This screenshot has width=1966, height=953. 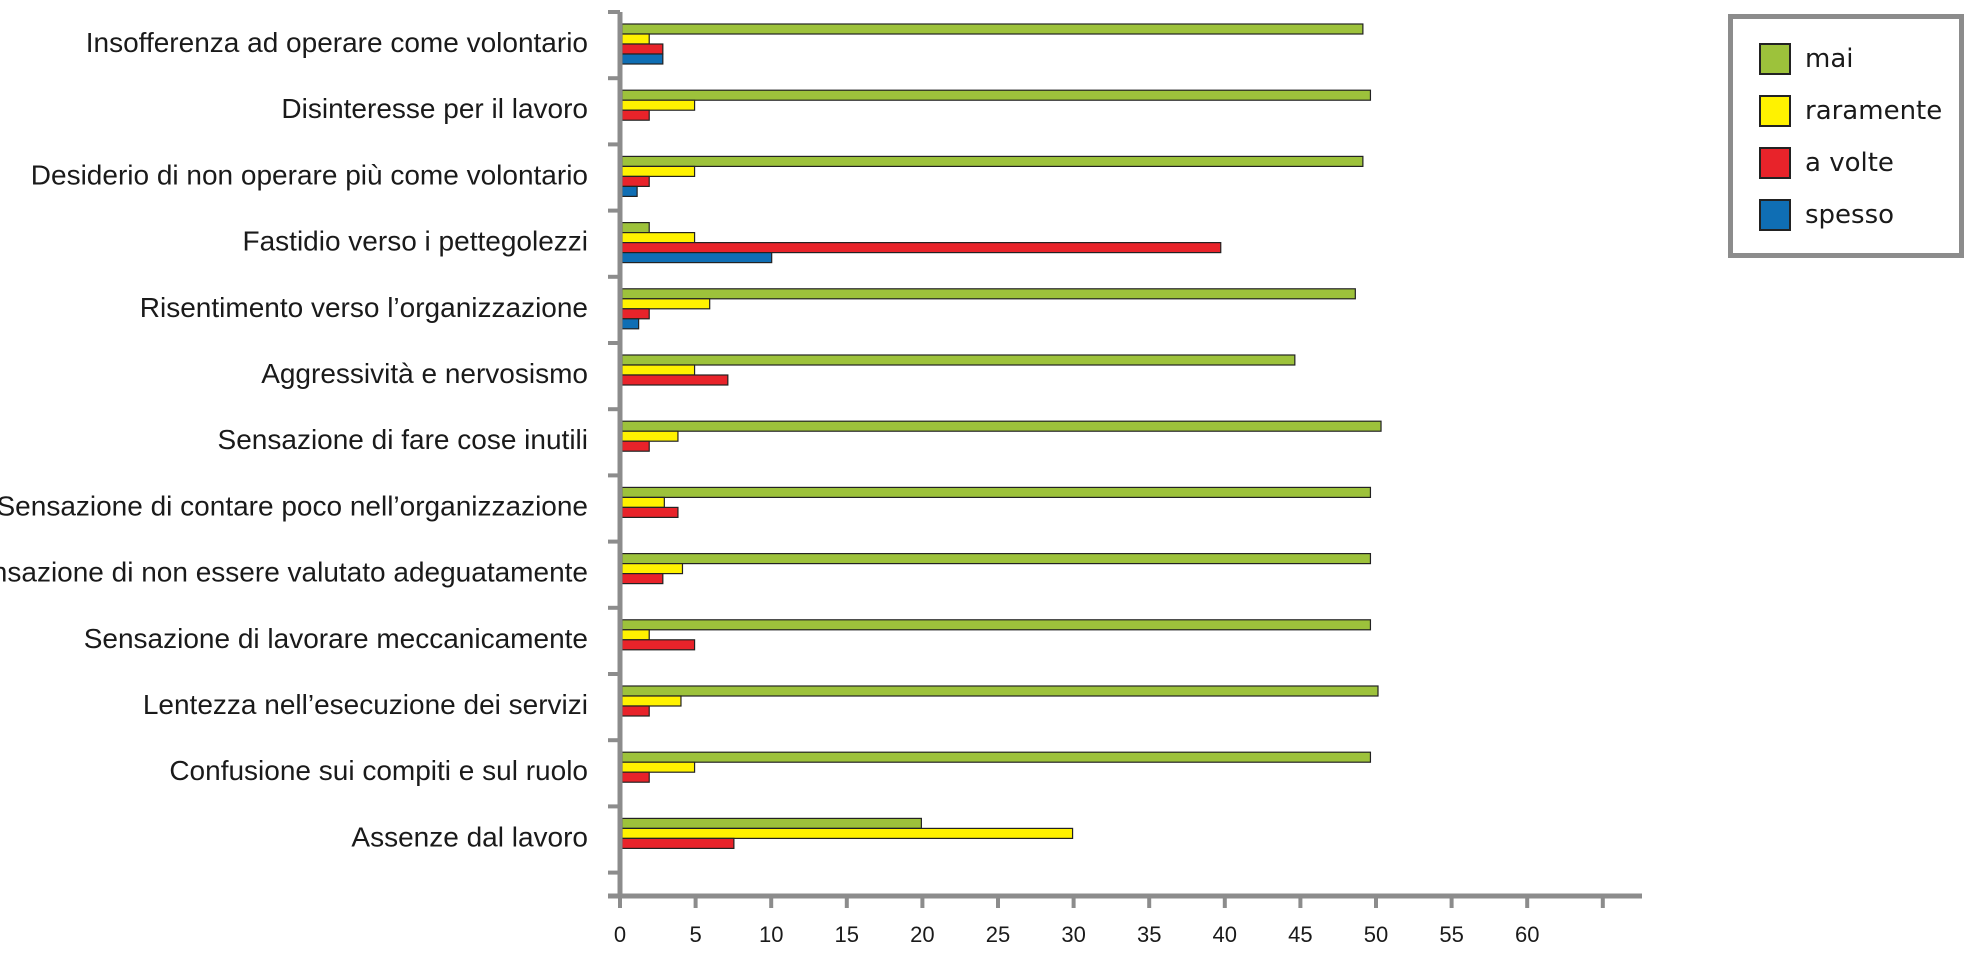 I want to click on category-label: Insofferenza ad operare come volontario, so click(x=337, y=42).